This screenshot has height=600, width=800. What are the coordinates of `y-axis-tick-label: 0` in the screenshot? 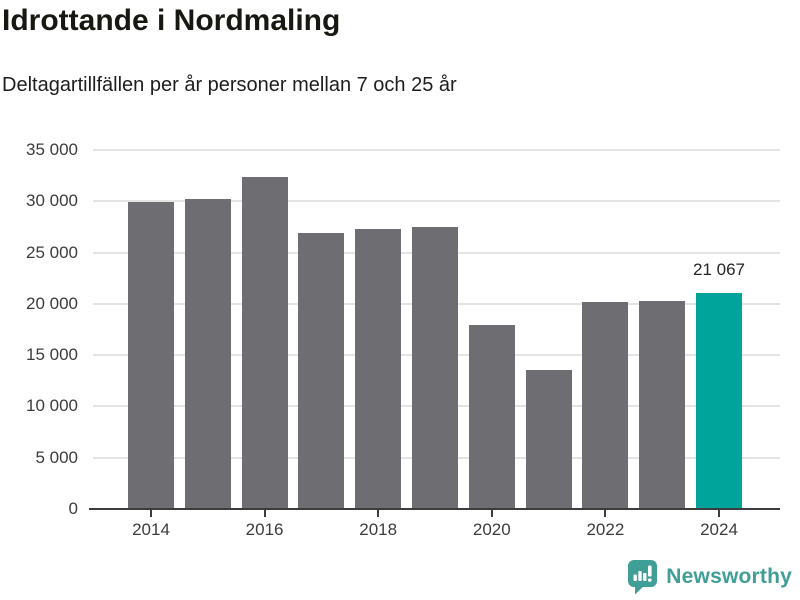 It's located at (73, 508).